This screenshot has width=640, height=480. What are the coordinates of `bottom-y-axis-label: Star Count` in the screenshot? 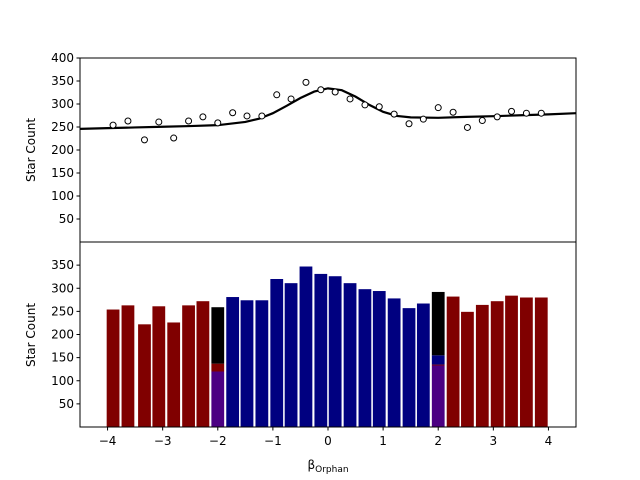 It's located at (31, 335).